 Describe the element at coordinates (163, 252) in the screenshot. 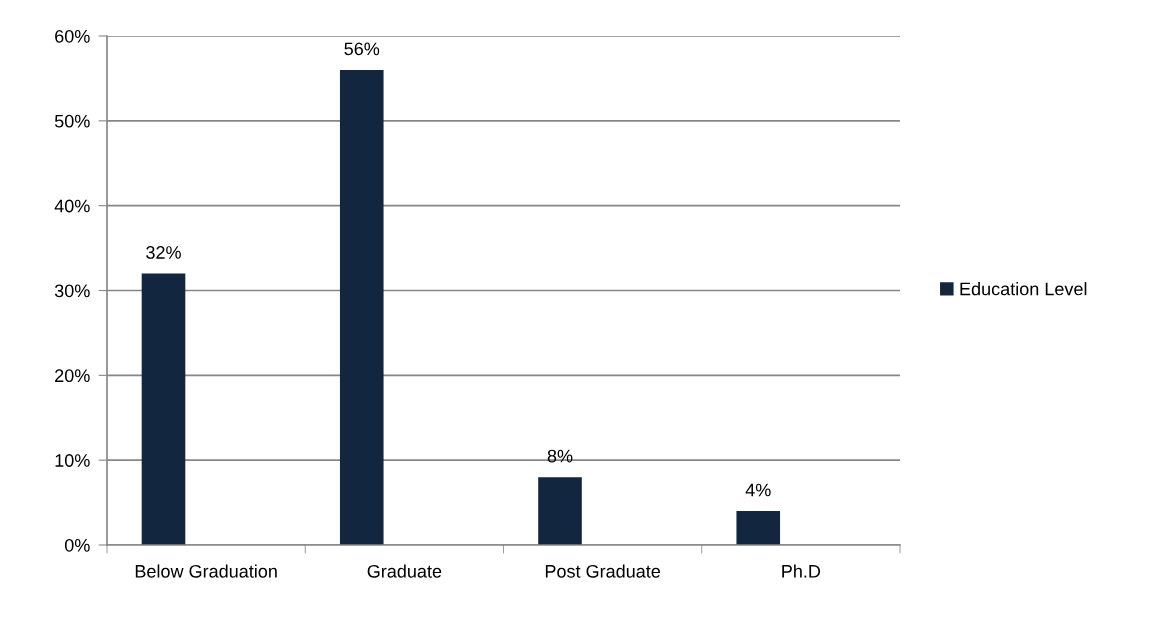

I see `data-label: 32%` at that location.